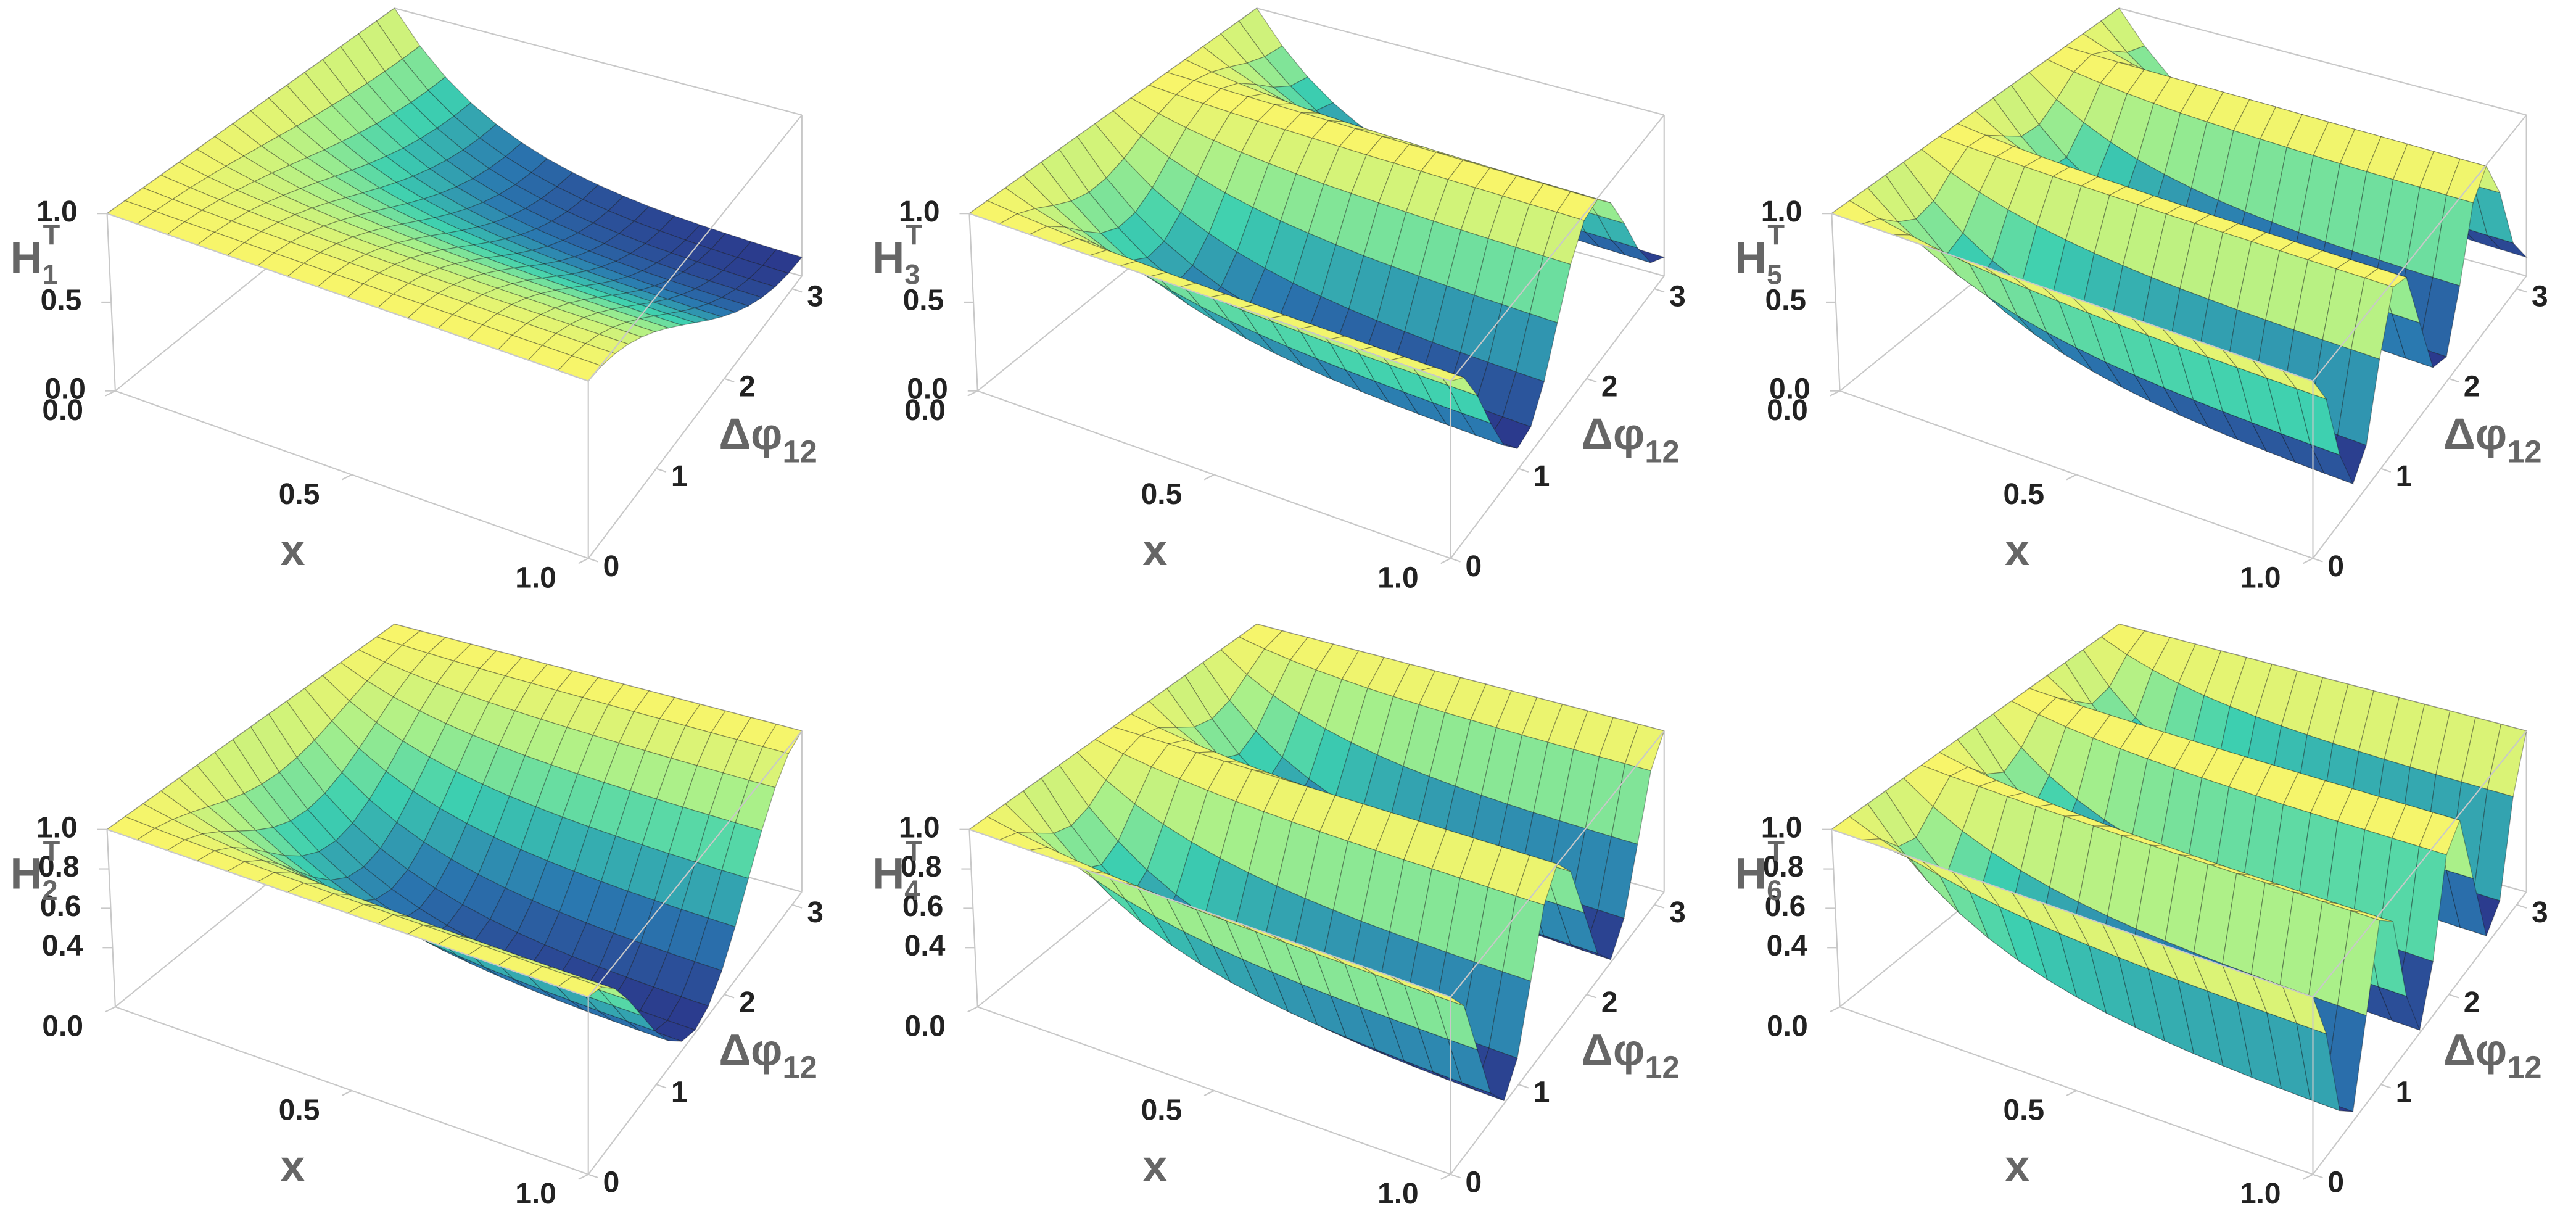 The height and width of the screenshot is (1222, 2576). I want to click on z-axis-label-sub: 5, so click(1774, 275).